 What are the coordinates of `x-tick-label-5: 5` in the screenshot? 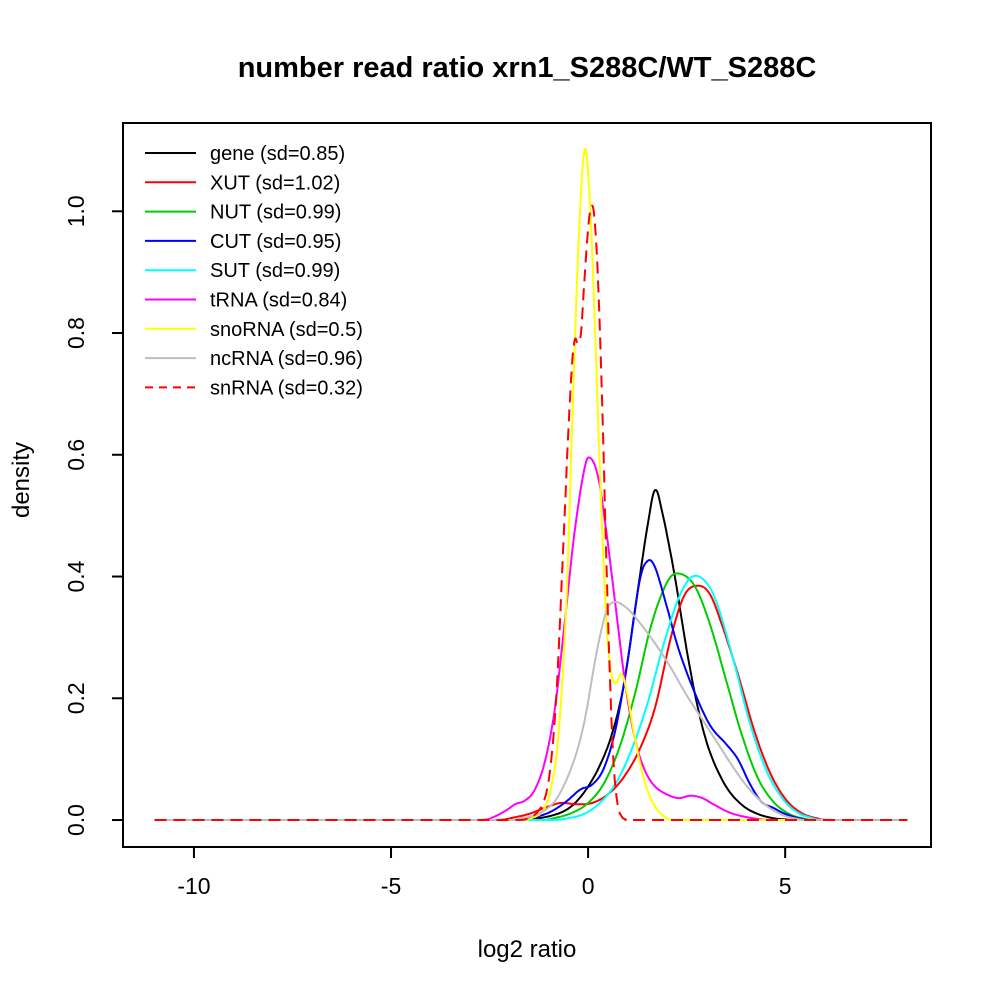 It's located at (785, 886).